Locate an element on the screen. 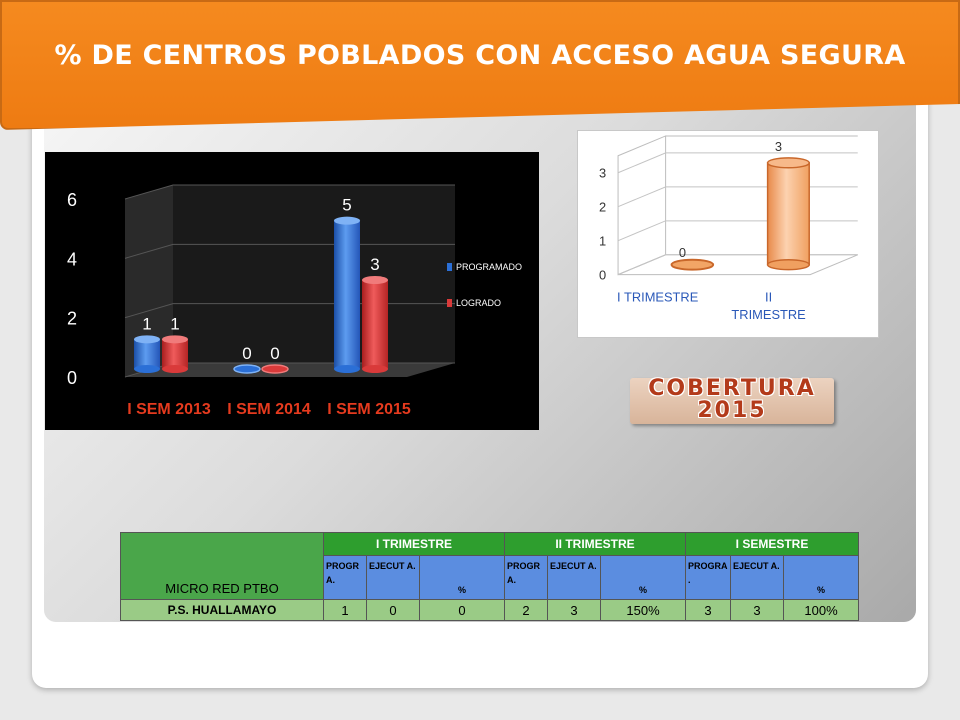 The height and width of the screenshot is (720, 960). chart-trimestral: 0 1 2 3 0 3 I TRIMESTRE II TRIMESTRE is located at coordinates (728, 234).